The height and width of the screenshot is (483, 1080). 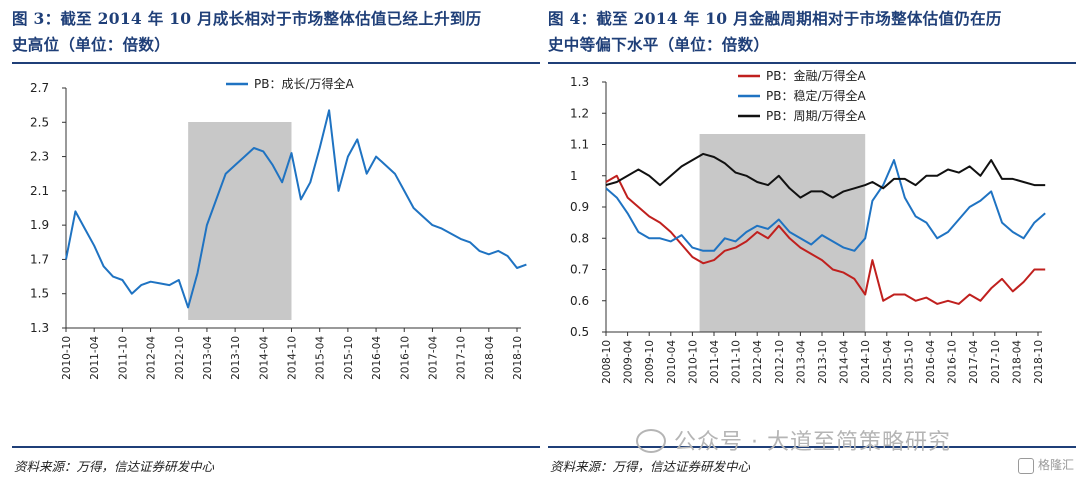 What do you see at coordinates (114, 466) in the screenshot?
I see `source-note-left: 资料来源：万得，信达证券研发中心` at bounding box center [114, 466].